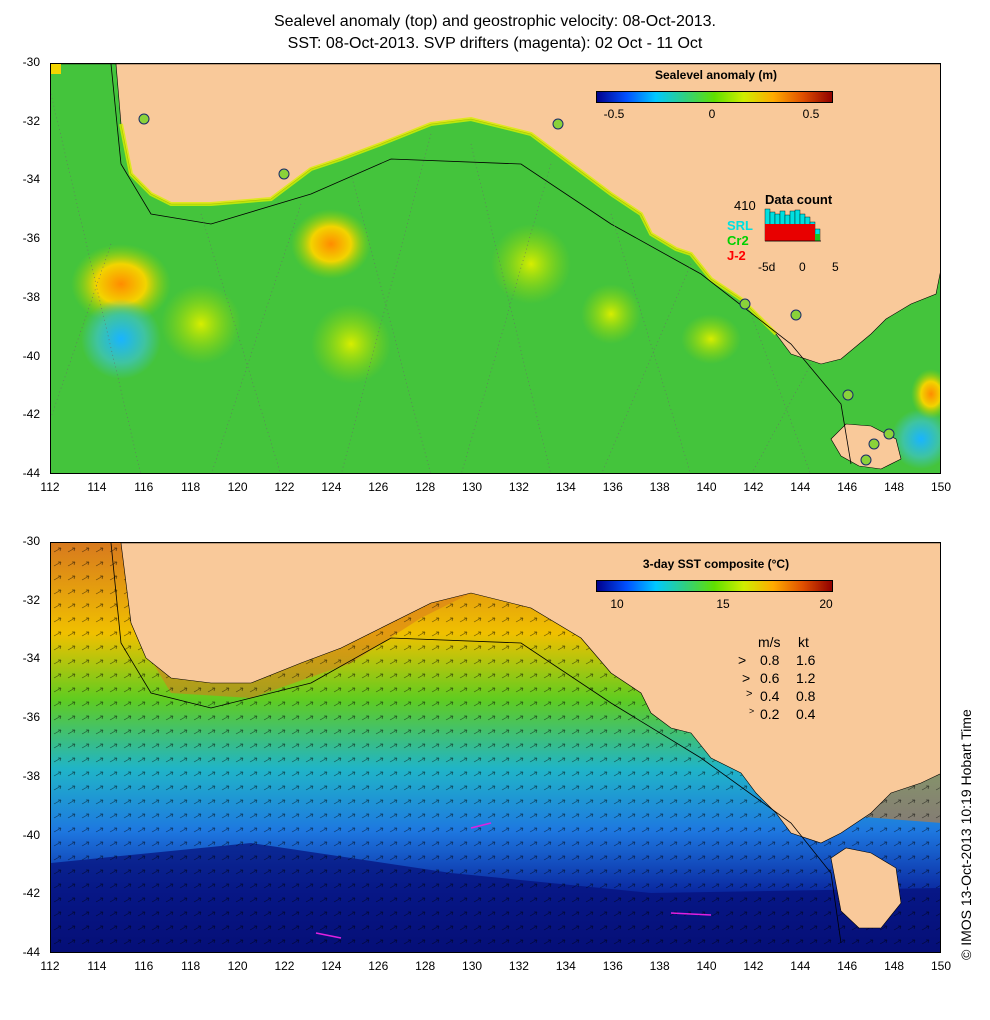  What do you see at coordinates (790, 232) in the screenshot?
I see `histogram-j2-bars` at bounding box center [790, 232].